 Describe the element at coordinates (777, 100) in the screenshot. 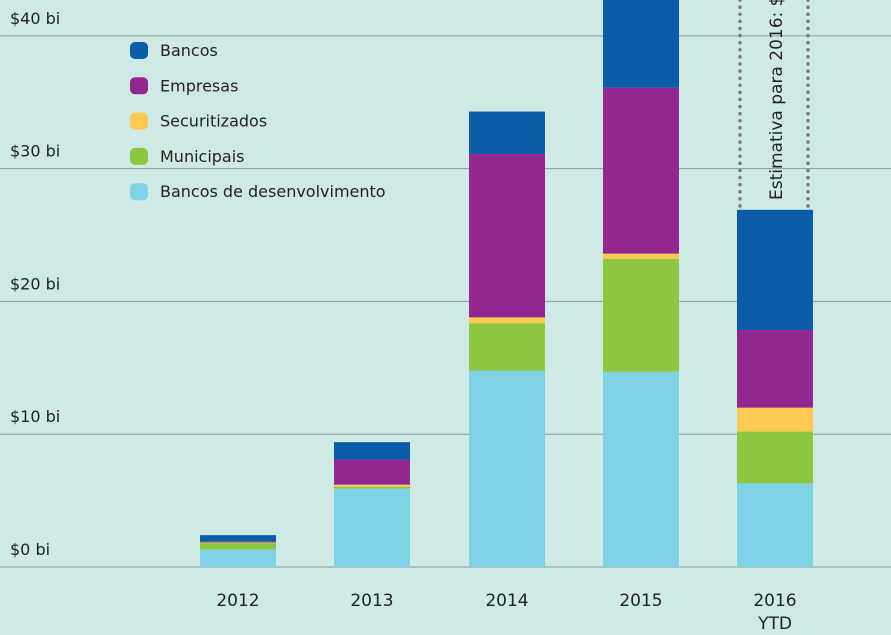

I see `annotation: Estimativa para 2016: $` at that location.